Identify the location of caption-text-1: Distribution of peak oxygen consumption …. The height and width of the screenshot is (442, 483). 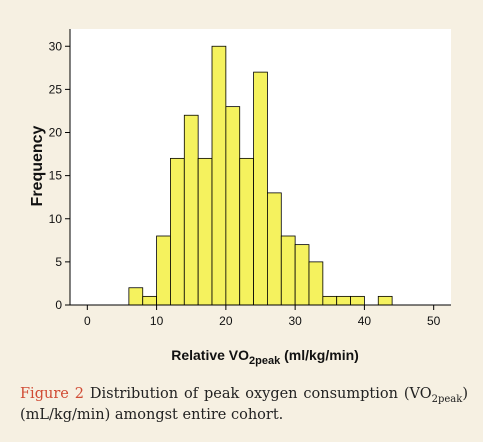
(257, 394).